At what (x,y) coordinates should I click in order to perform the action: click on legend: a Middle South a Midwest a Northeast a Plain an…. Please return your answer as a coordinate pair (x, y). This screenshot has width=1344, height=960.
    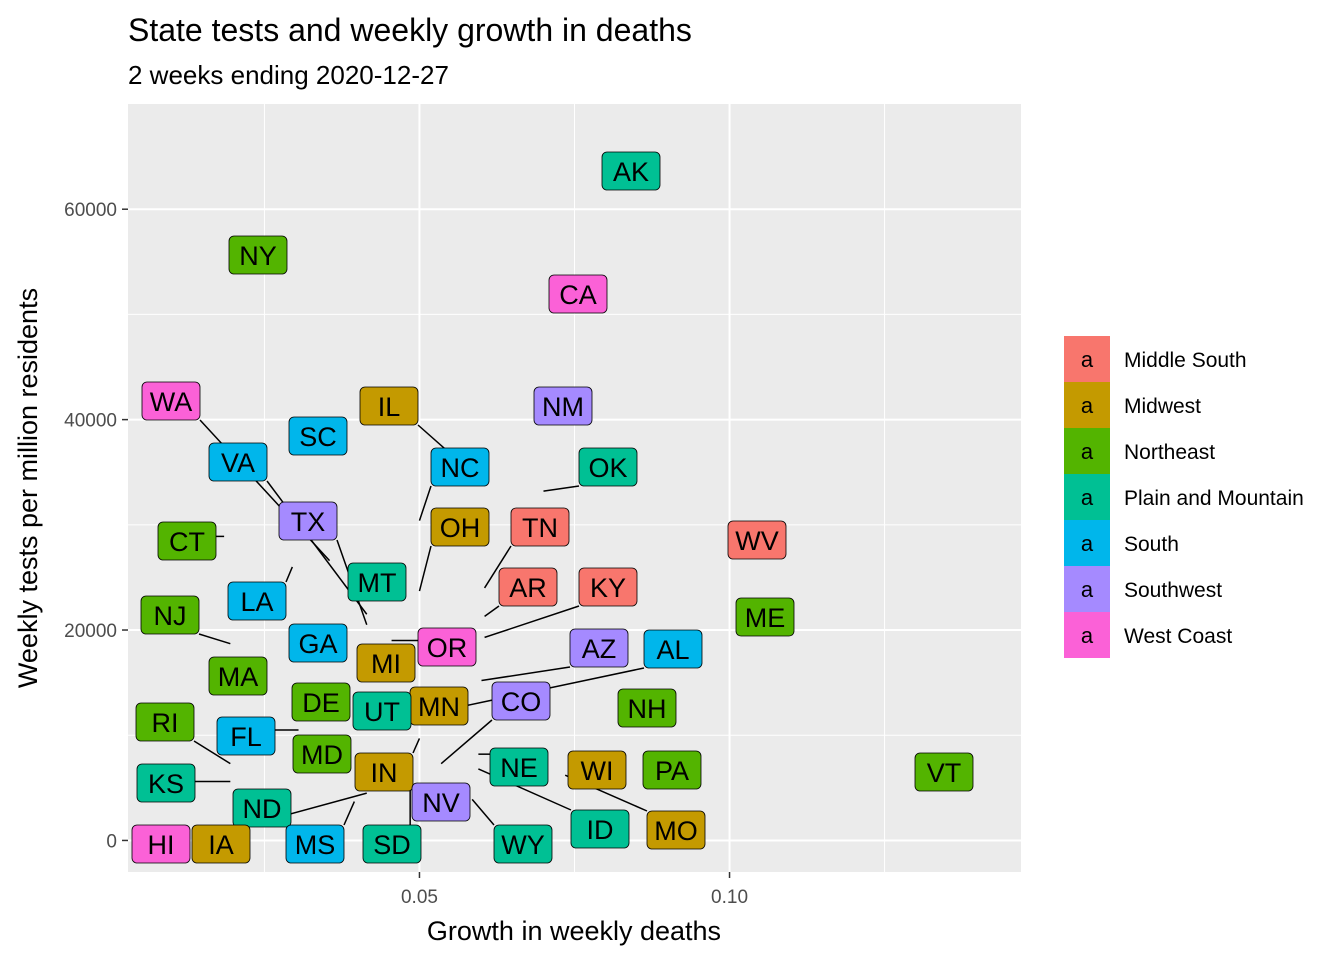
    Looking at the image, I should click on (1184, 497).